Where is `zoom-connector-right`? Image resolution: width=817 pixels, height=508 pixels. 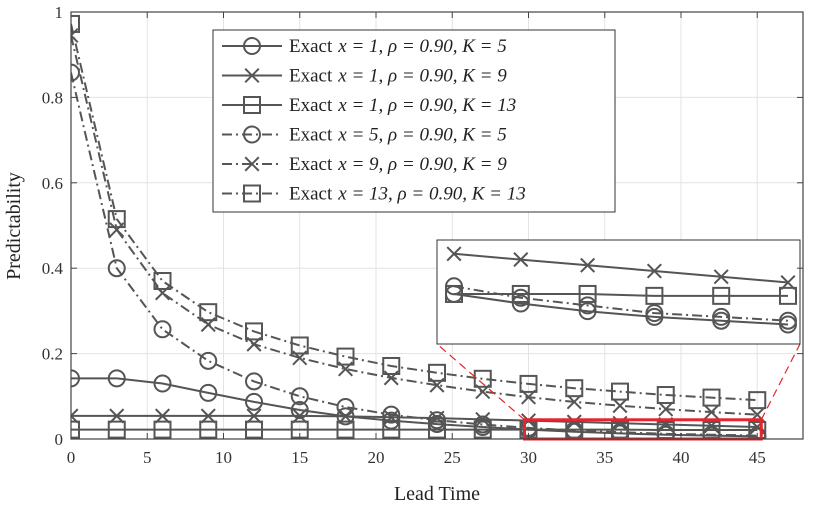 zoom-connector-right is located at coordinates (780, 382).